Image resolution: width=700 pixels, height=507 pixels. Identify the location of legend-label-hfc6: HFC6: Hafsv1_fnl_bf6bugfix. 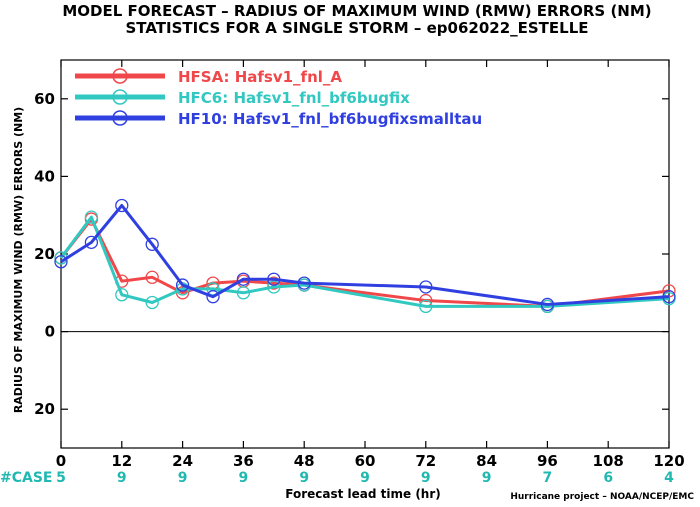
(294, 98).